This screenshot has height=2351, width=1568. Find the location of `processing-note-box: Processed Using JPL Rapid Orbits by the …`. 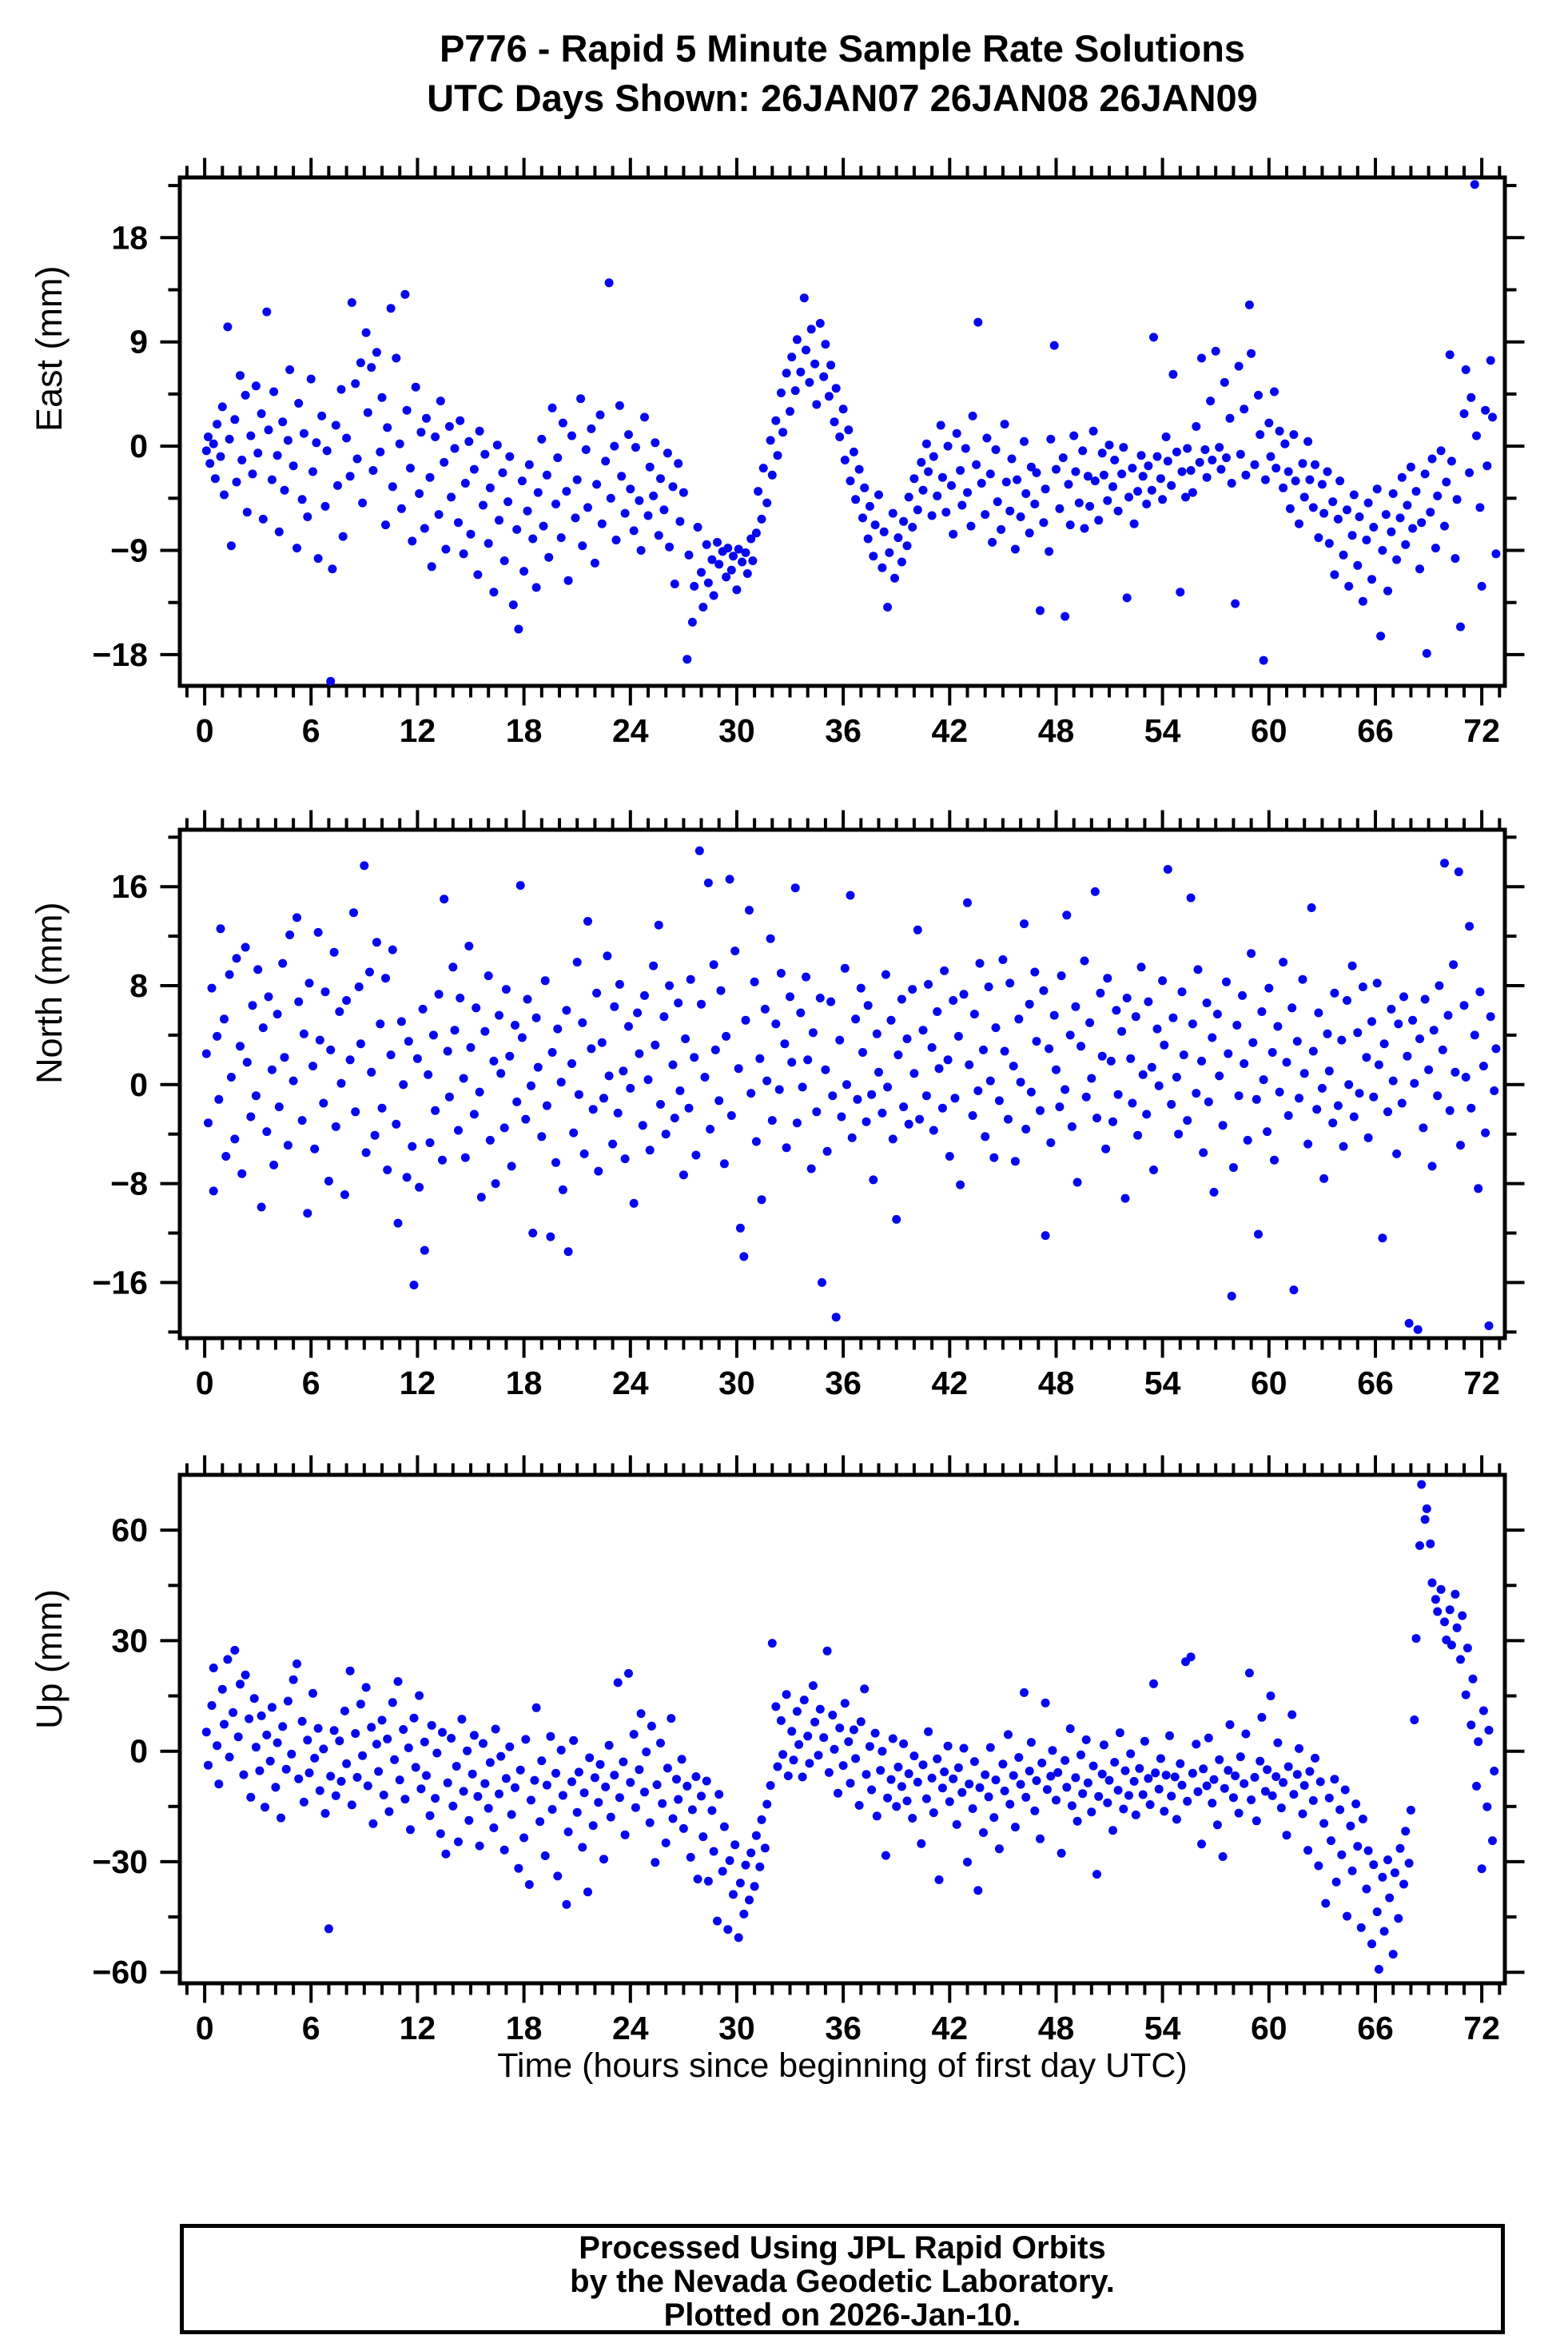

processing-note-box: Processed Using JPL Rapid Orbits by the … is located at coordinates (842, 2279).